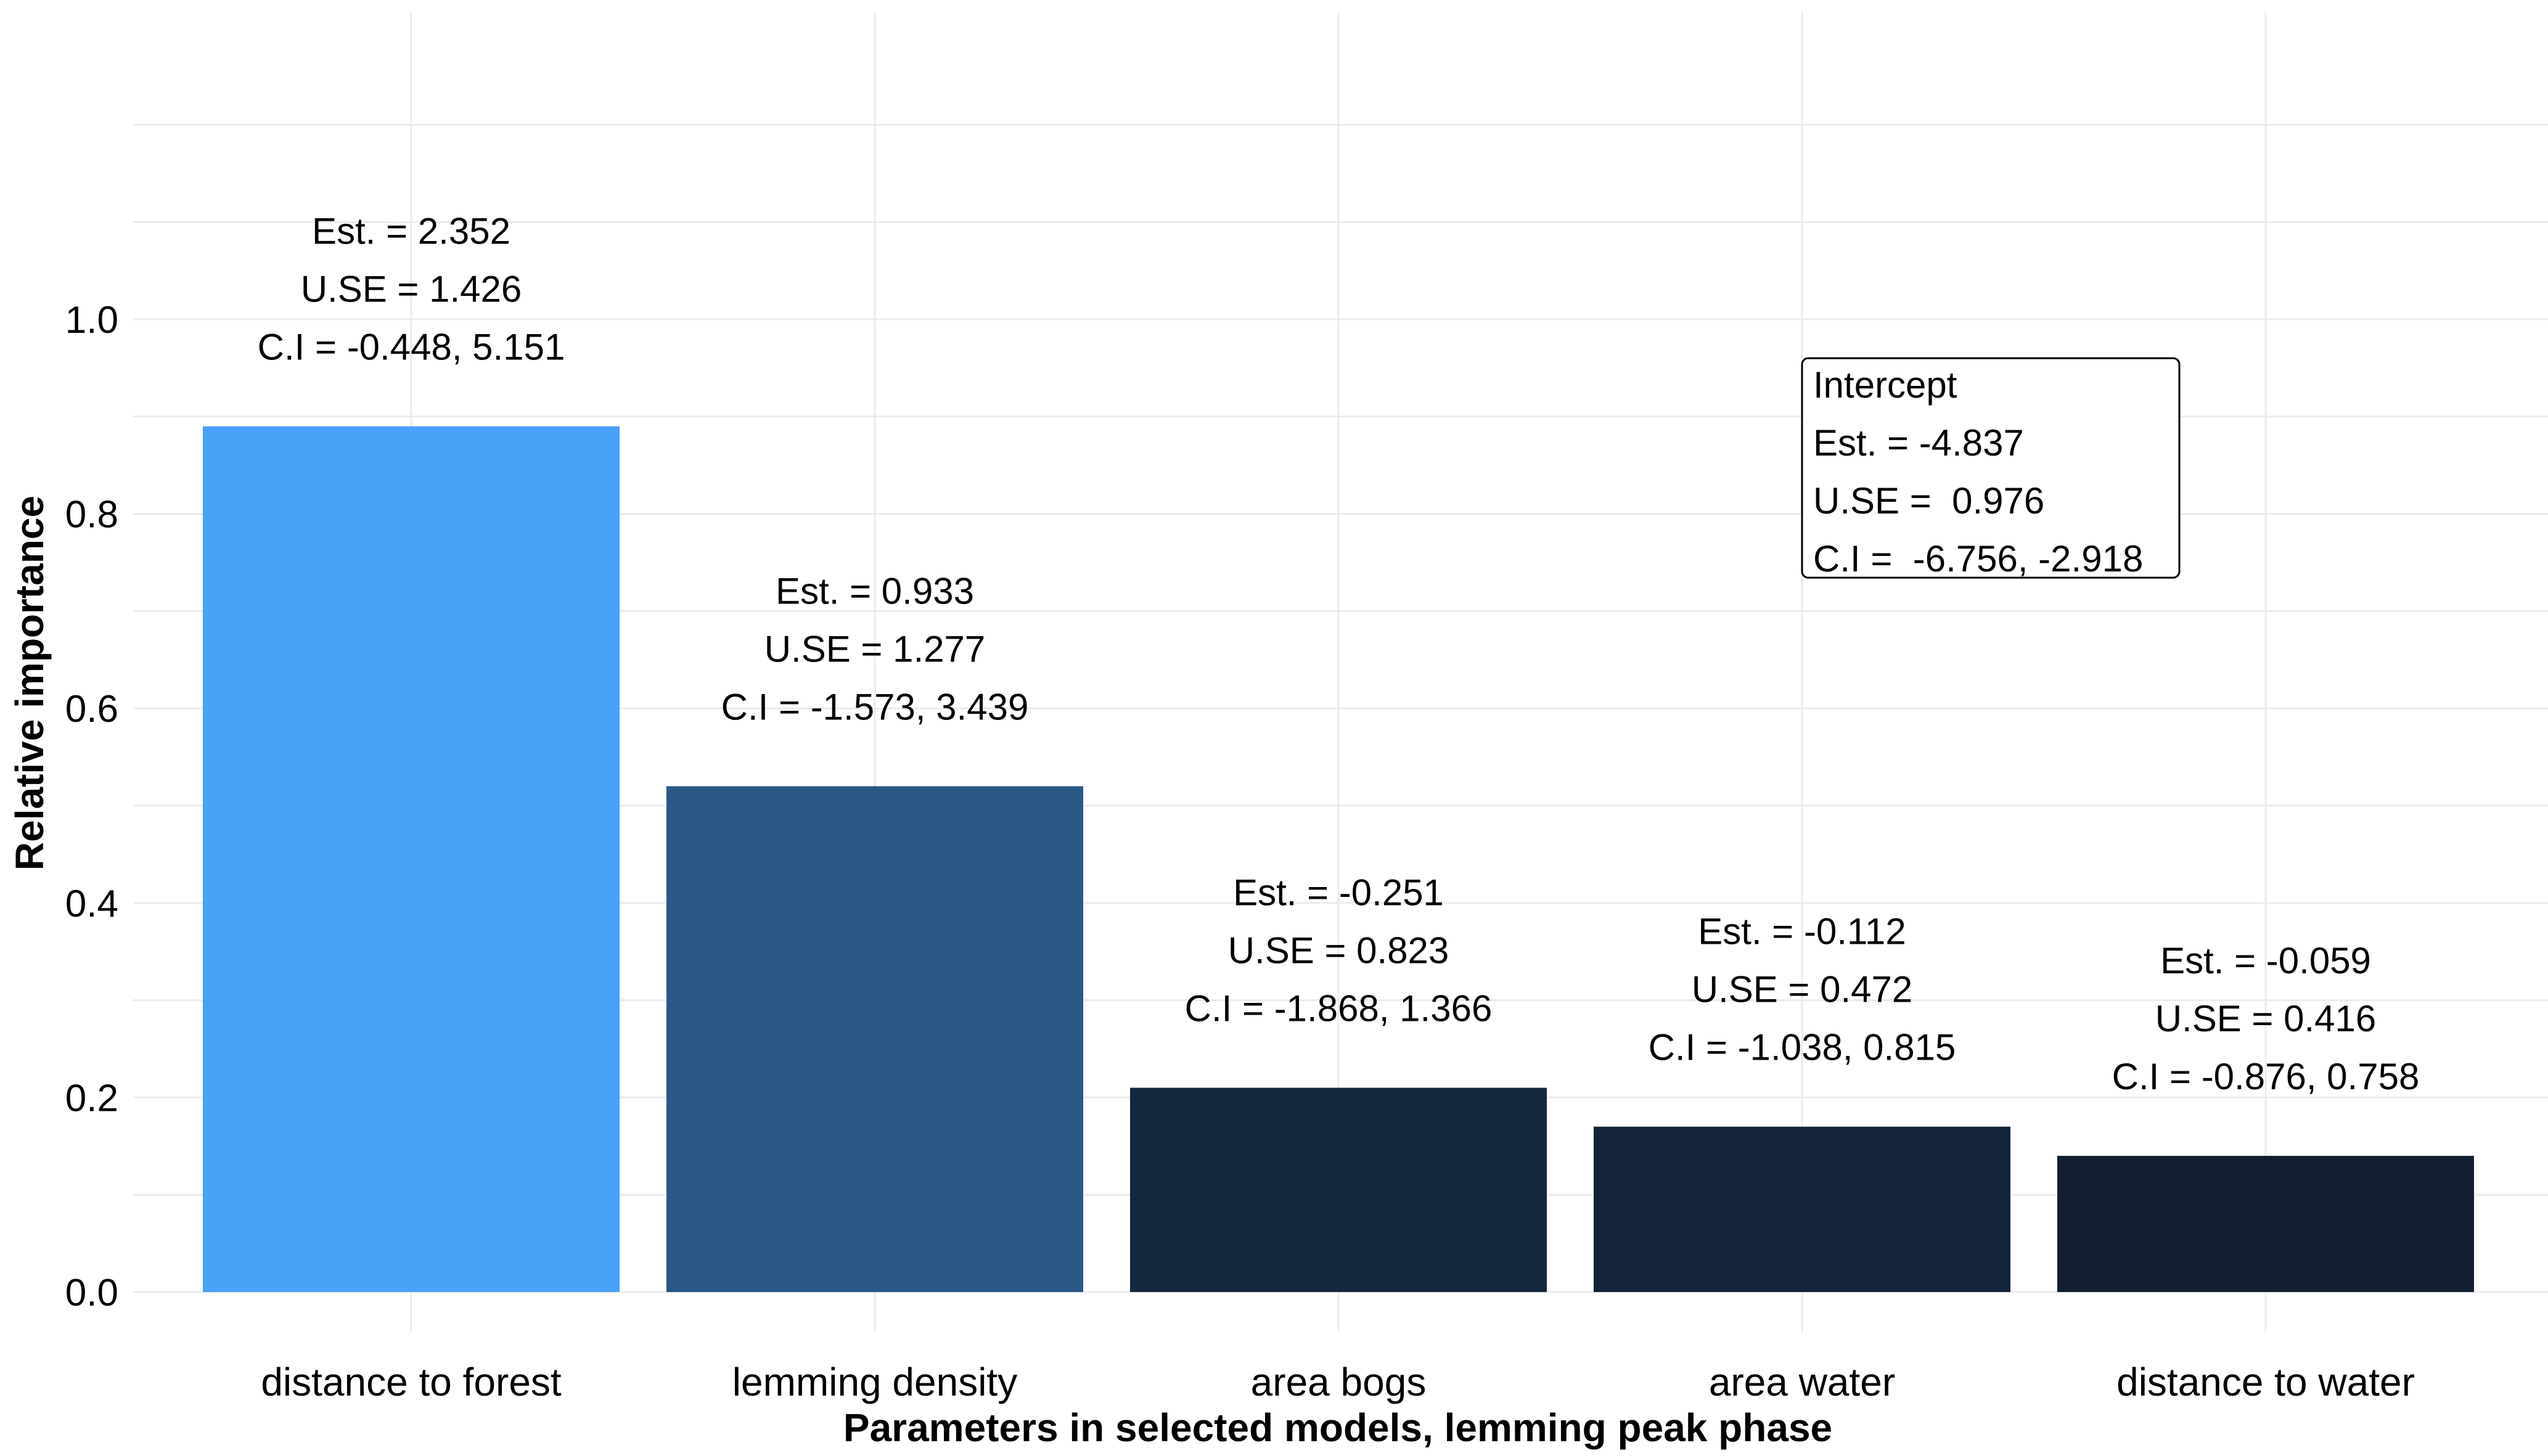  What do you see at coordinates (1339, 893) in the screenshot?
I see `bar-label: Est. = -0.251` at bounding box center [1339, 893].